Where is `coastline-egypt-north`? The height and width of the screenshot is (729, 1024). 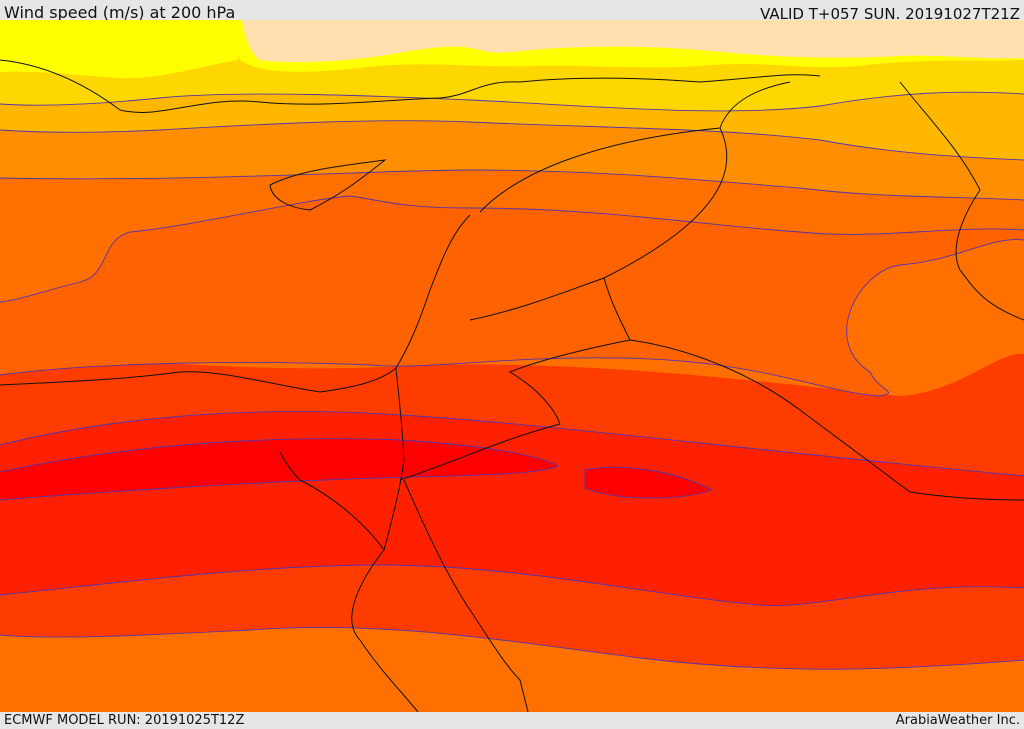
coastline-egypt-north is located at coordinates (160, 382).